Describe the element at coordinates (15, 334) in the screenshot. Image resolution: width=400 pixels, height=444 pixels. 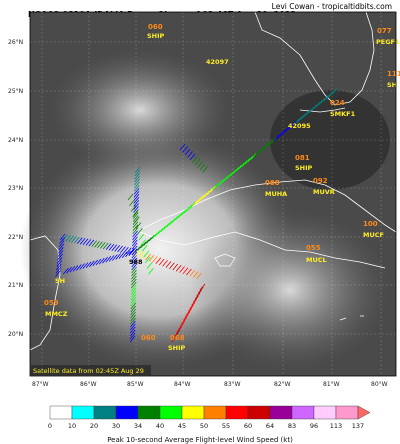
I see `lat-label: 20°N` at that location.